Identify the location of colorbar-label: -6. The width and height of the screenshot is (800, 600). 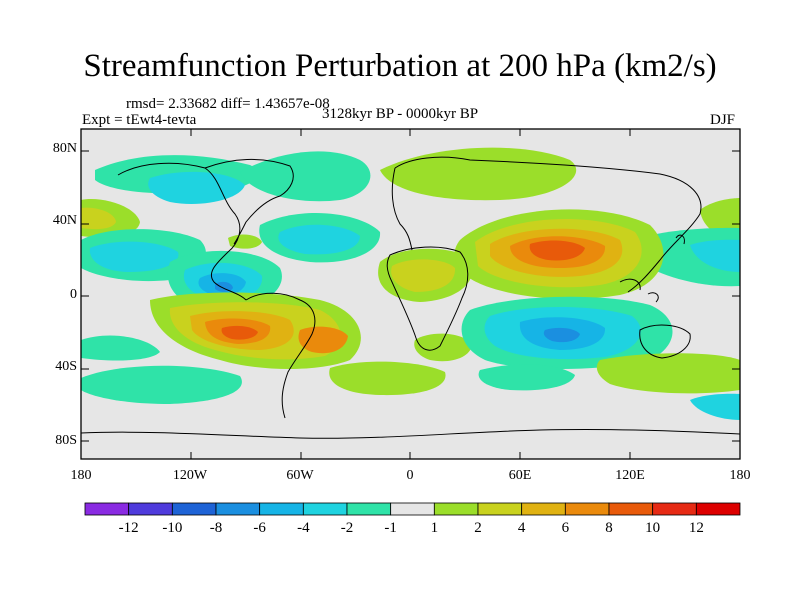
(259, 528).